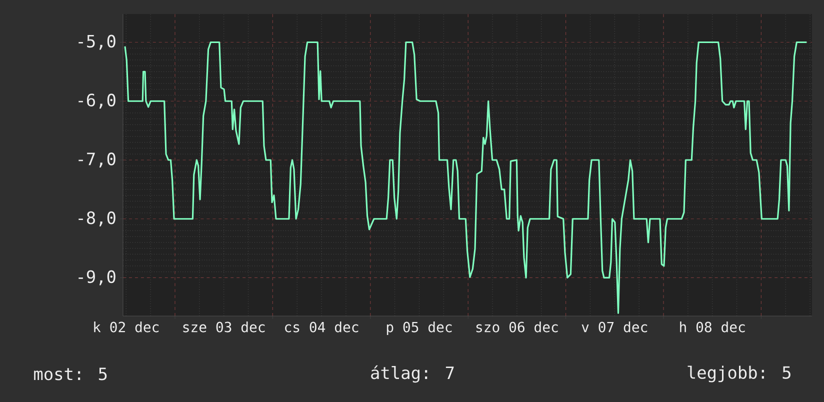 The height and width of the screenshot is (402, 824). I want to click on x-tick-label: k 02 dec, so click(126, 327).